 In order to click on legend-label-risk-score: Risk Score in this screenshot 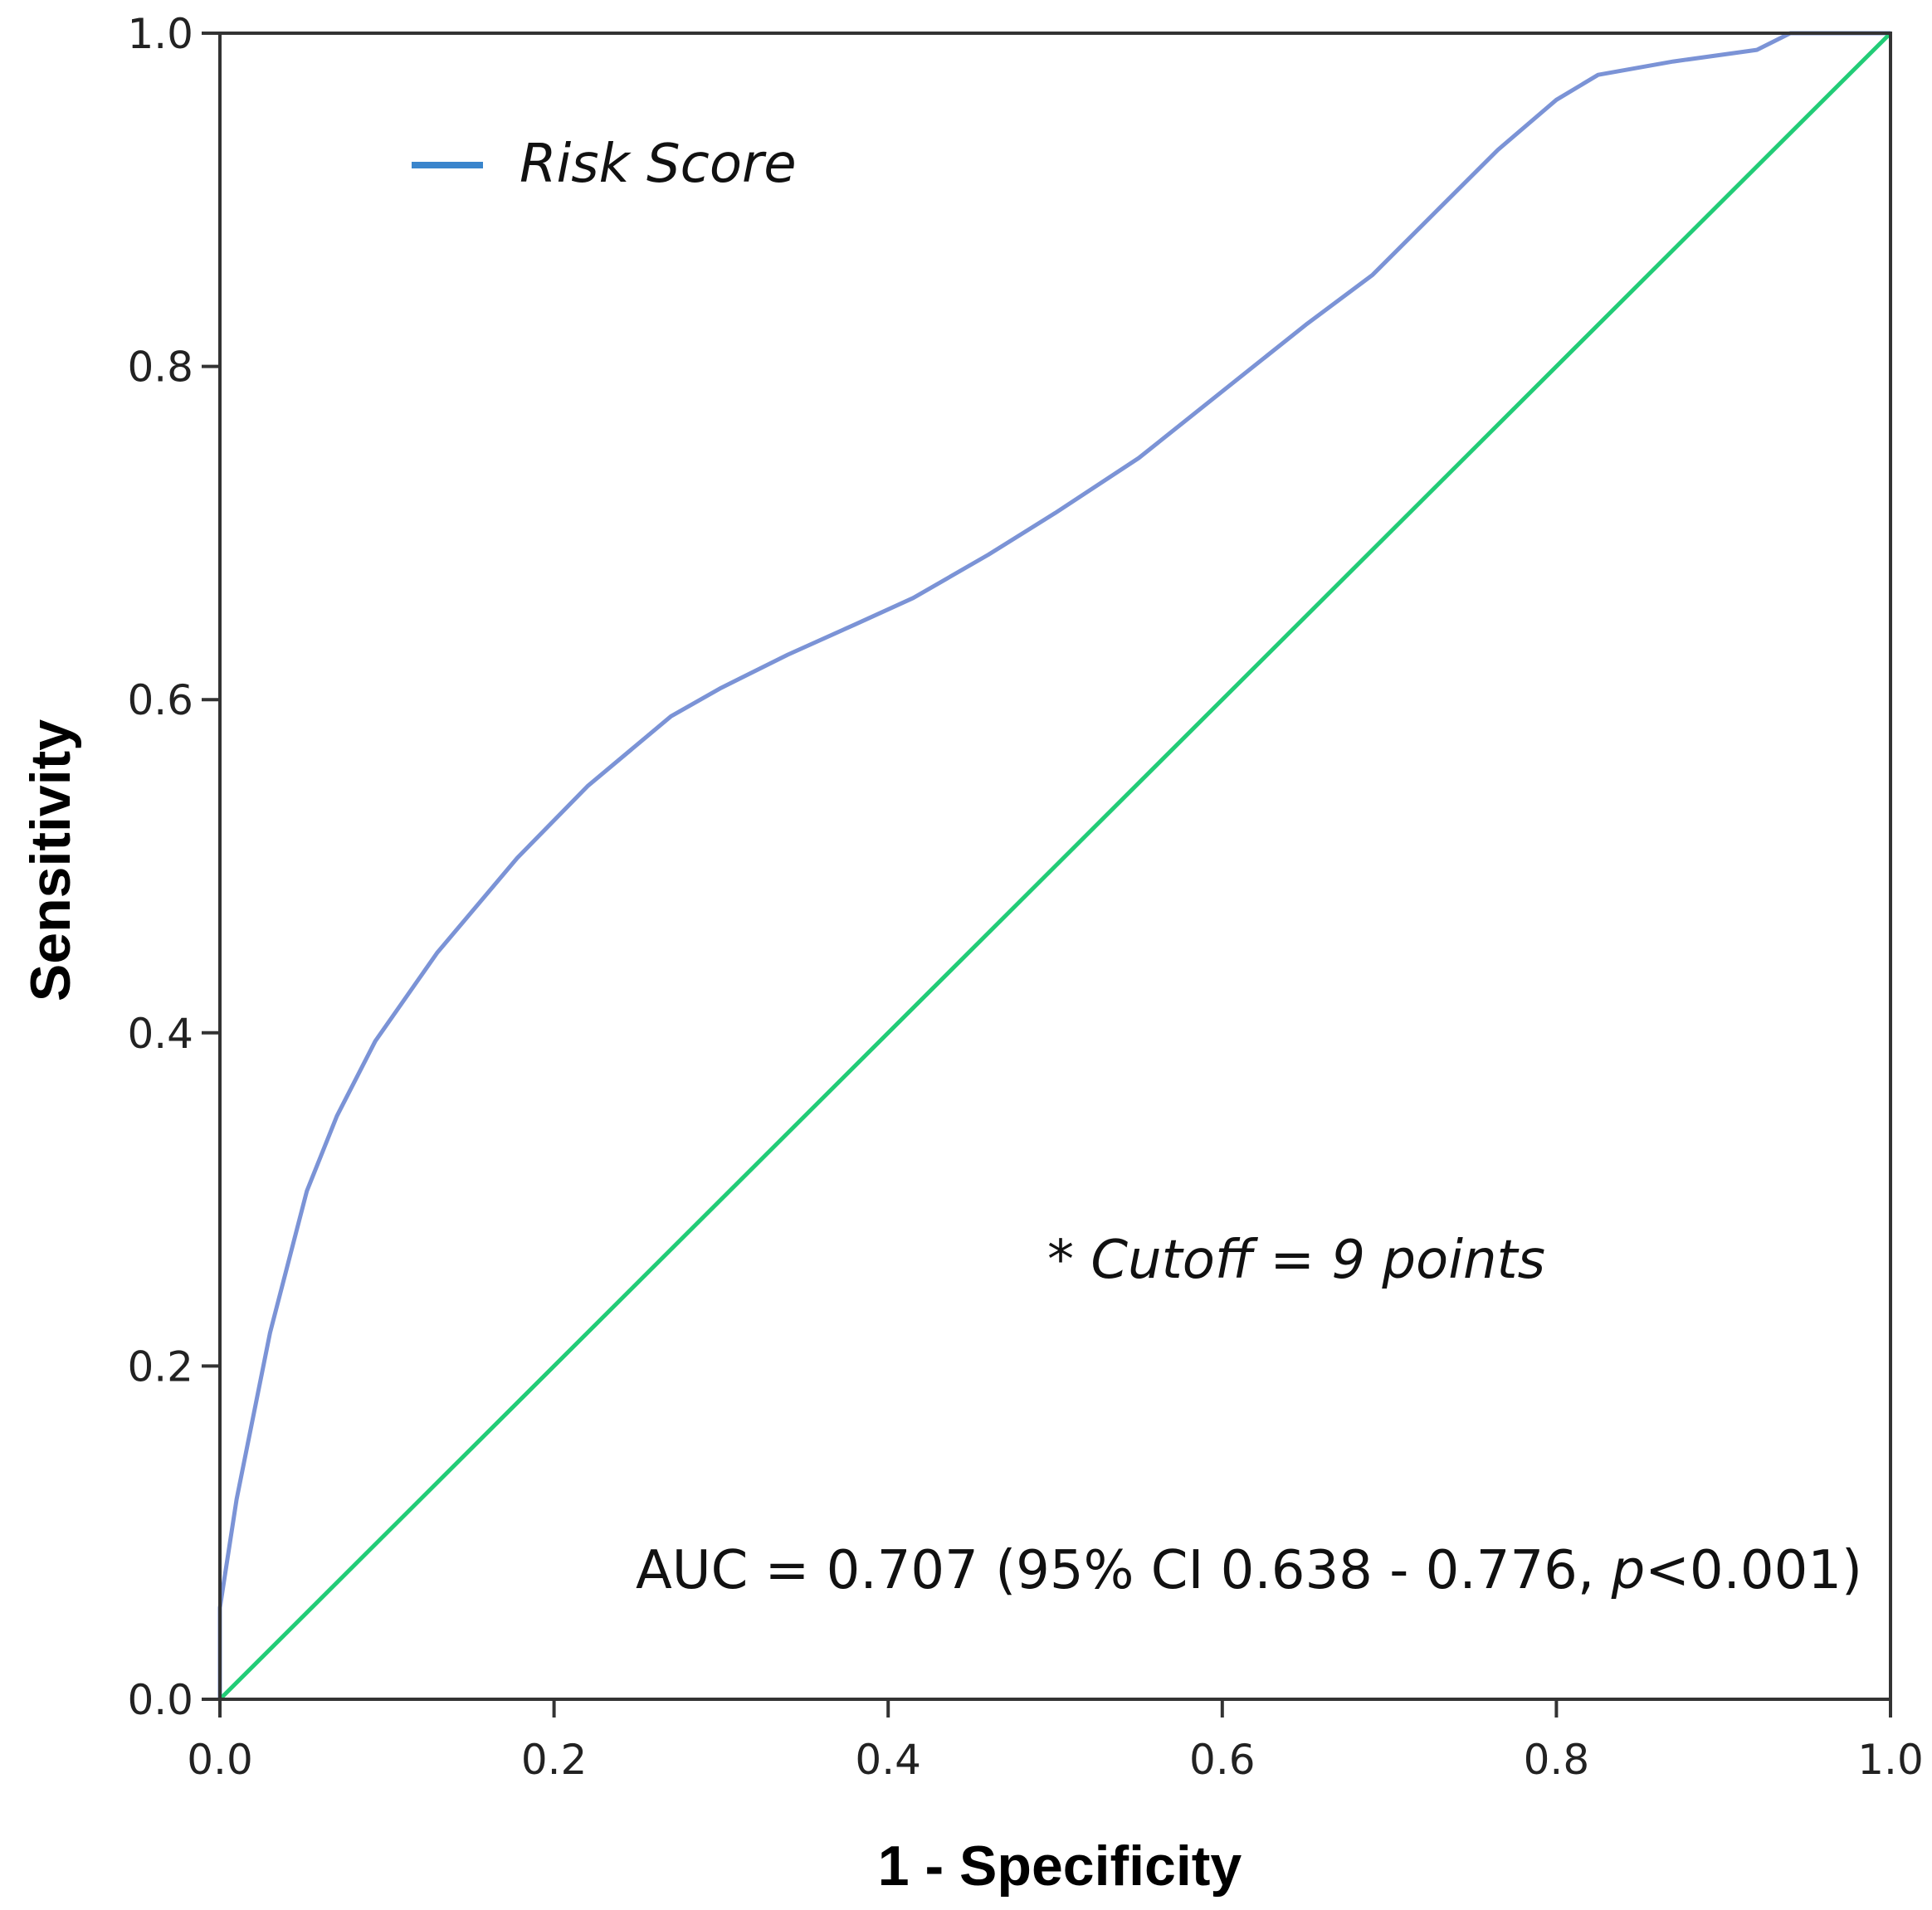, I will do `click(659, 164)`.